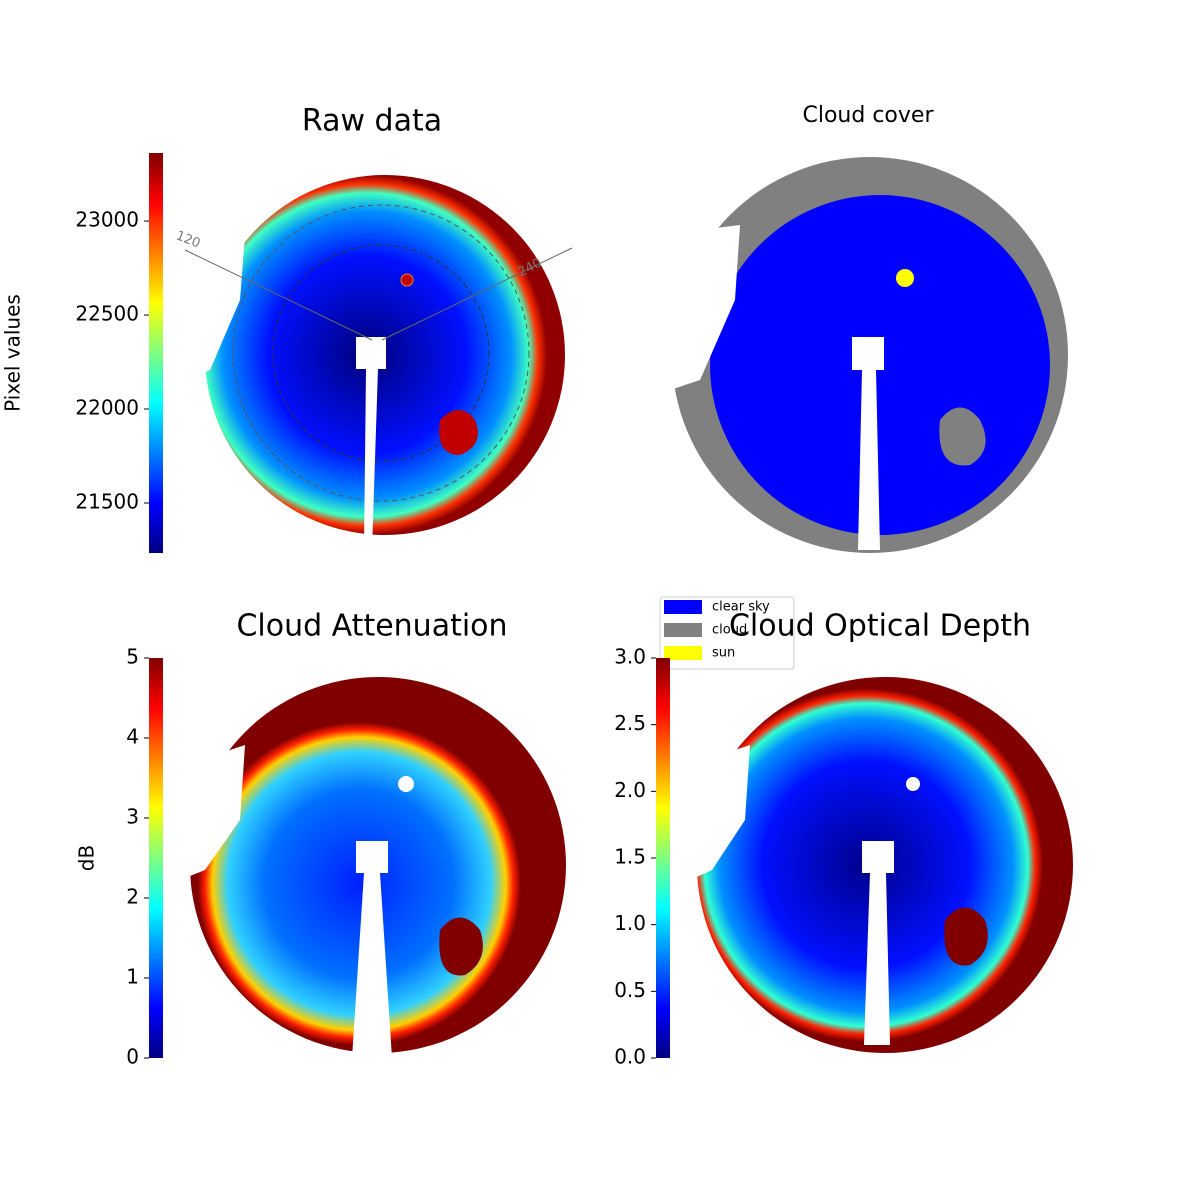 This screenshot has width=1200, height=1200. What do you see at coordinates (107, 502) in the screenshot?
I see `colorbar-tick-label: 21500` at bounding box center [107, 502].